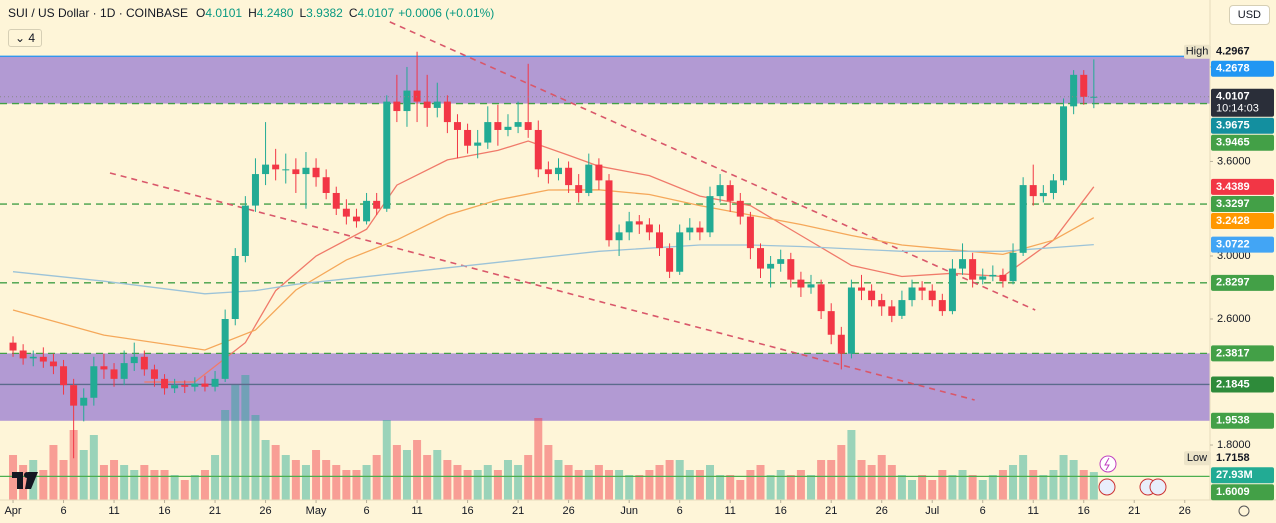 This screenshot has height=523, width=1276. Describe the element at coordinates (201, 13) in the screenshot. I see `ohlc-key: O` at that location.